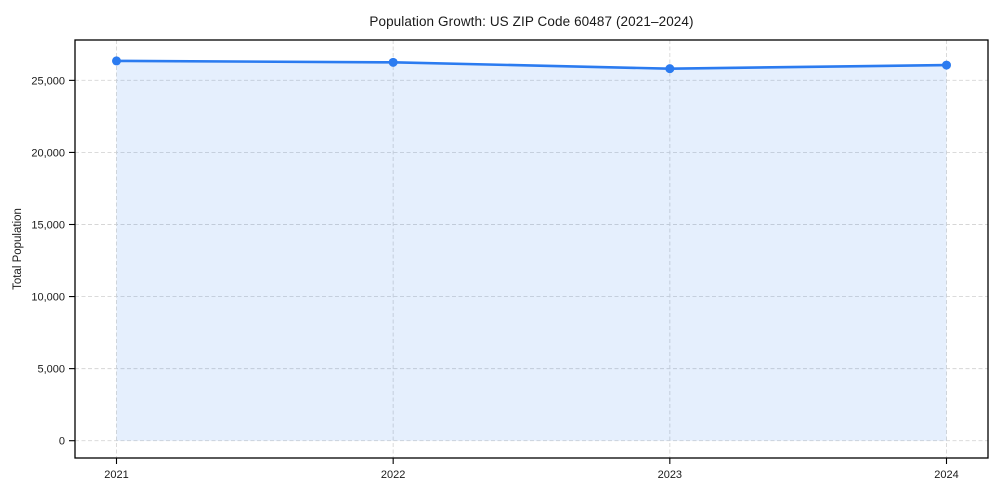  What do you see at coordinates (531, 64) in the screenshot?
I see `trend-line` at bounding box center [531, 64].